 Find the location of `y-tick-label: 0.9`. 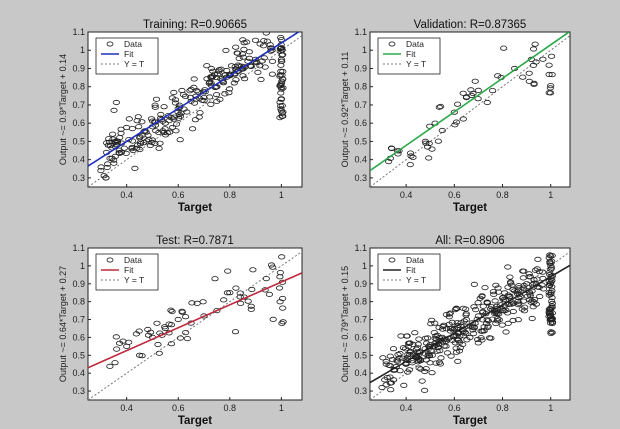

y-tick-label: 0.9 is located at coordinates (78, 284).